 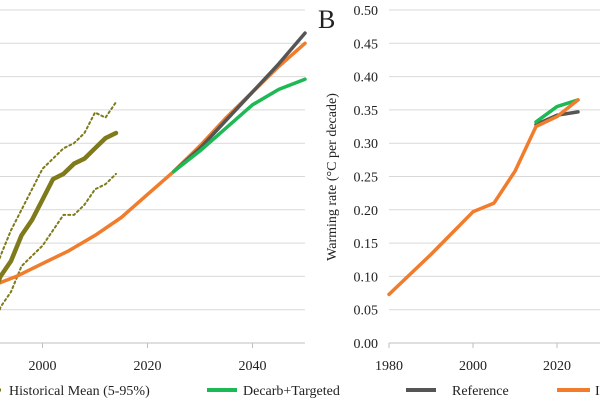 I want to click on panel-b-x-tick-label: 1980, so click(x=389, y=366).